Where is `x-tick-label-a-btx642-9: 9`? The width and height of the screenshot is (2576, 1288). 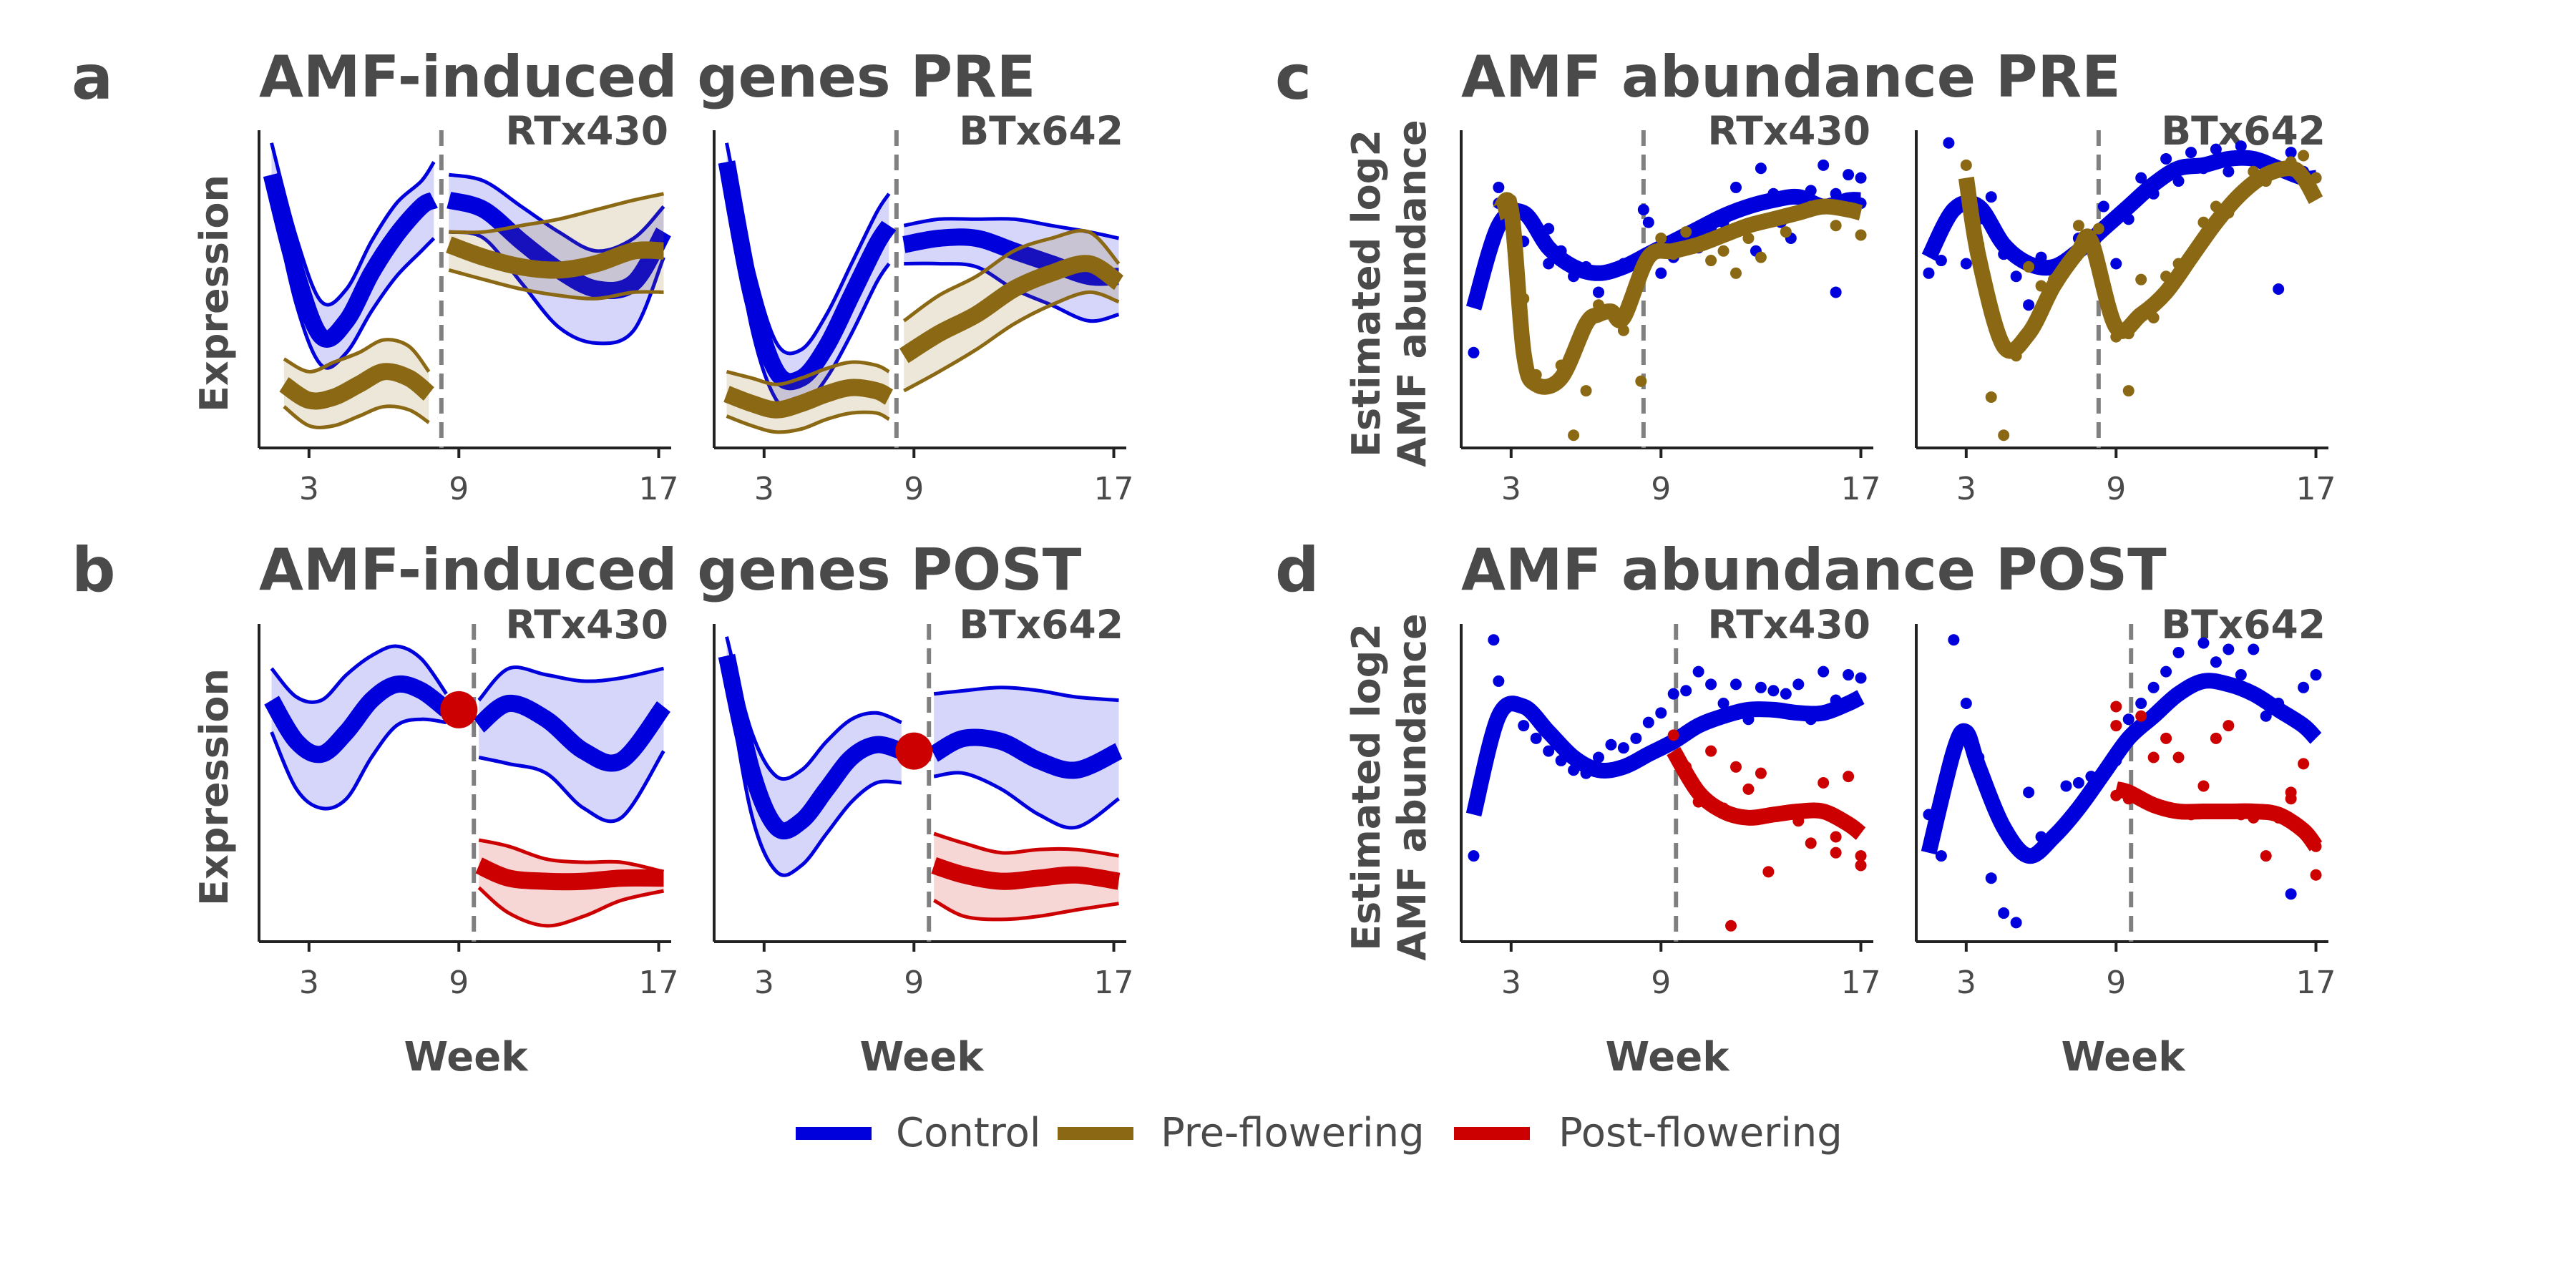 x-tick-label-a-btx642-9: 9 is located at coordinates (914, 489).